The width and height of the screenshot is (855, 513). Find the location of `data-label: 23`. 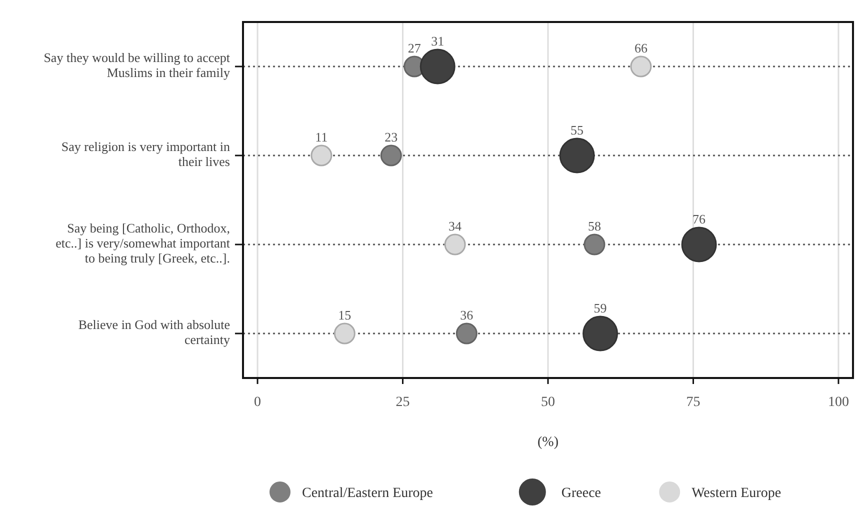

data-label: 23 is located at coordinates (391, 137).